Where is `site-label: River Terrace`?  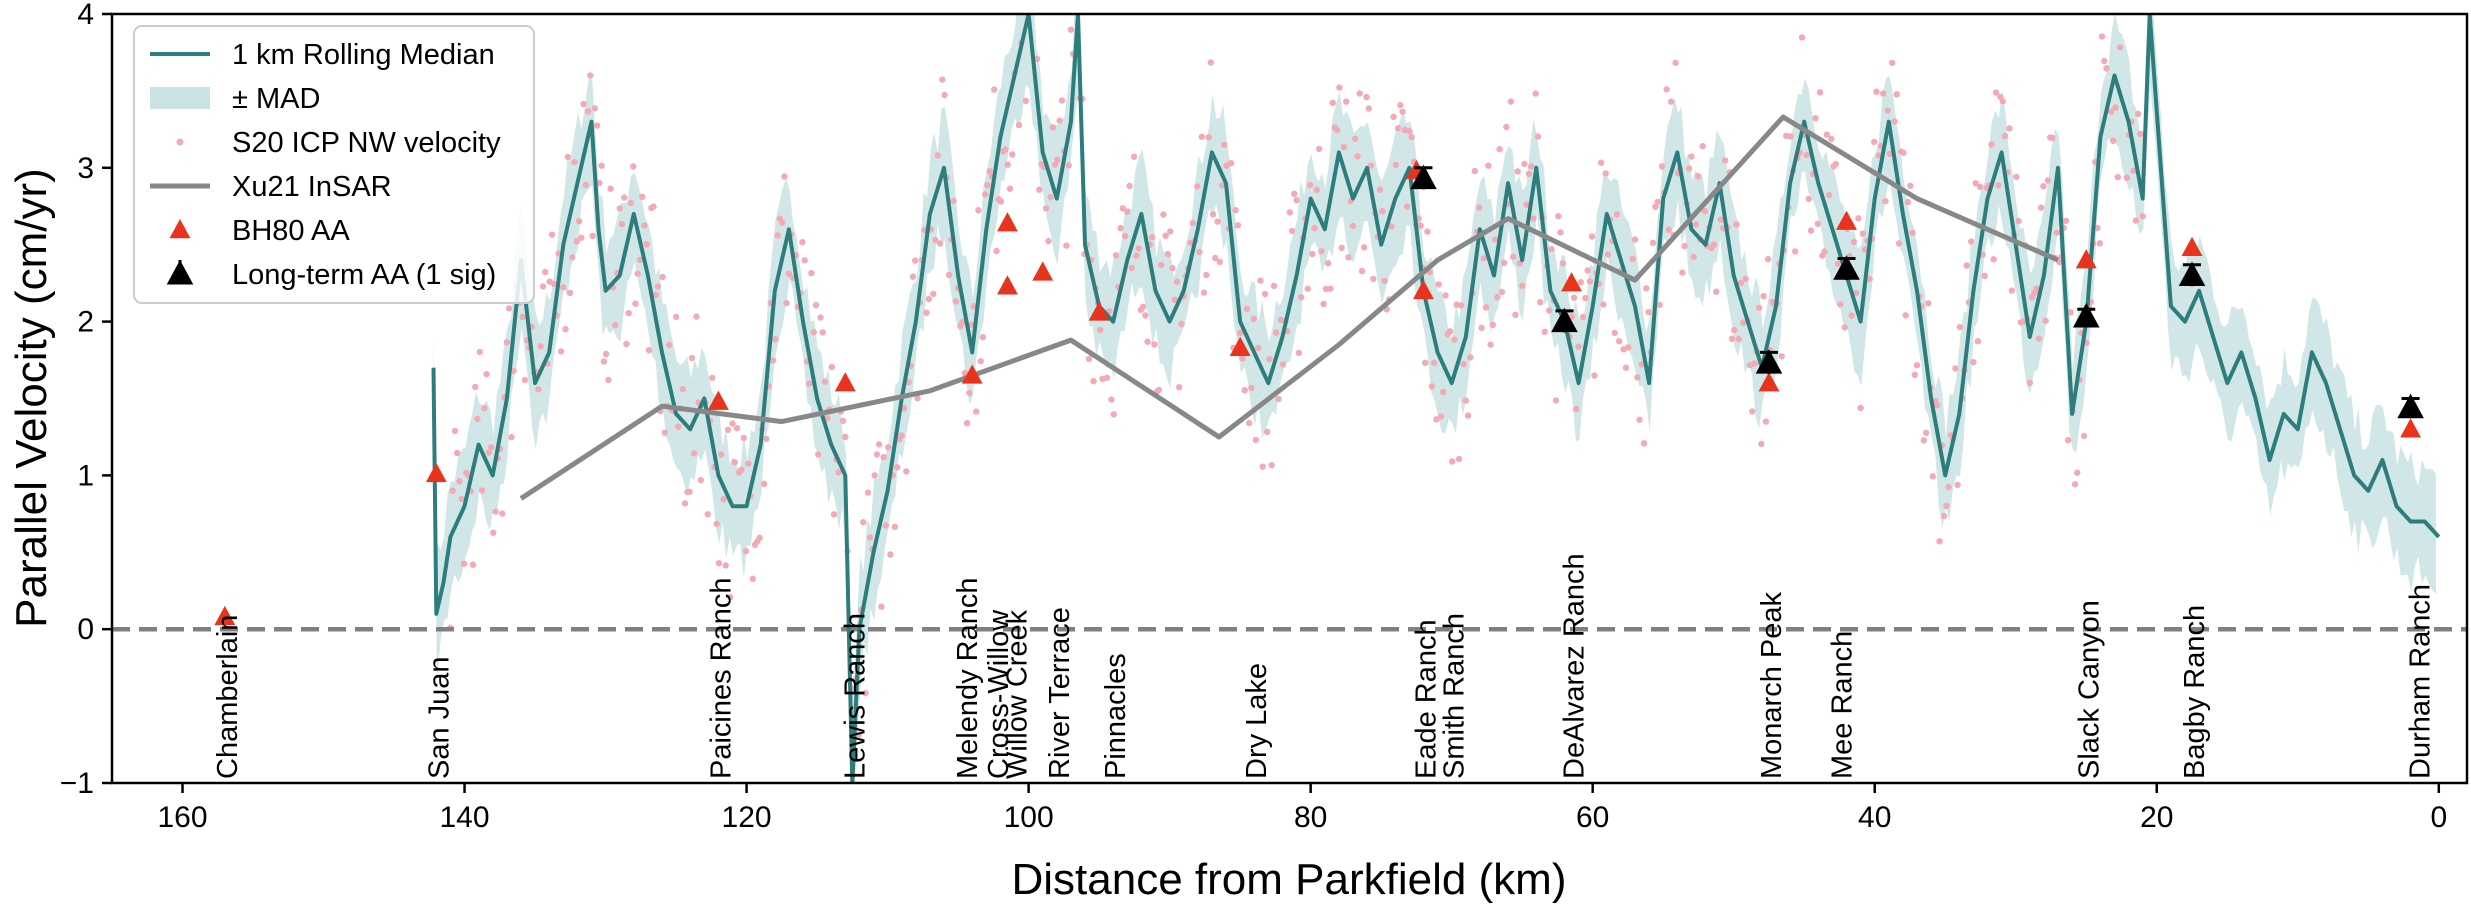 site-label: River Terrace is located at coordinates (1060, 693).